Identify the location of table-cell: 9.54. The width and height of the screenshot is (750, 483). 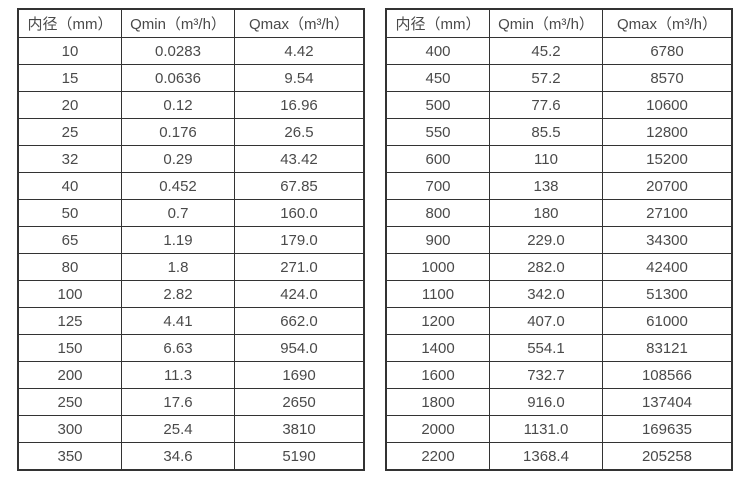
(299, 78).